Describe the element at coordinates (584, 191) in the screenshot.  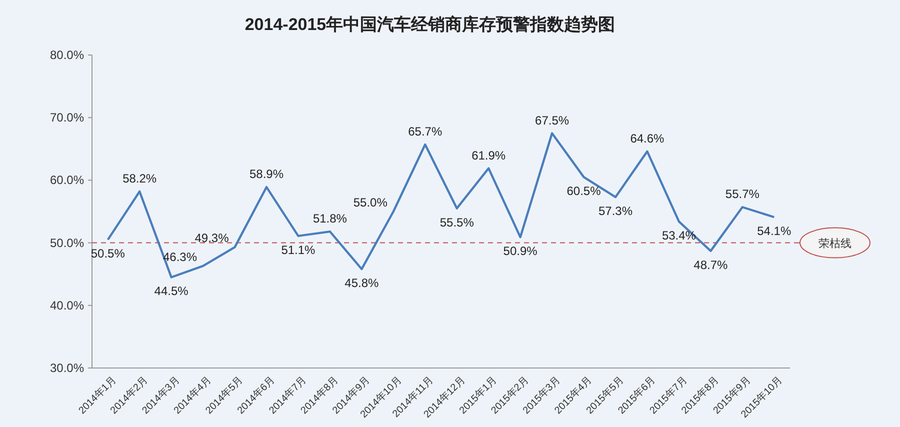
I see `data-label: 60.5%` at that location.